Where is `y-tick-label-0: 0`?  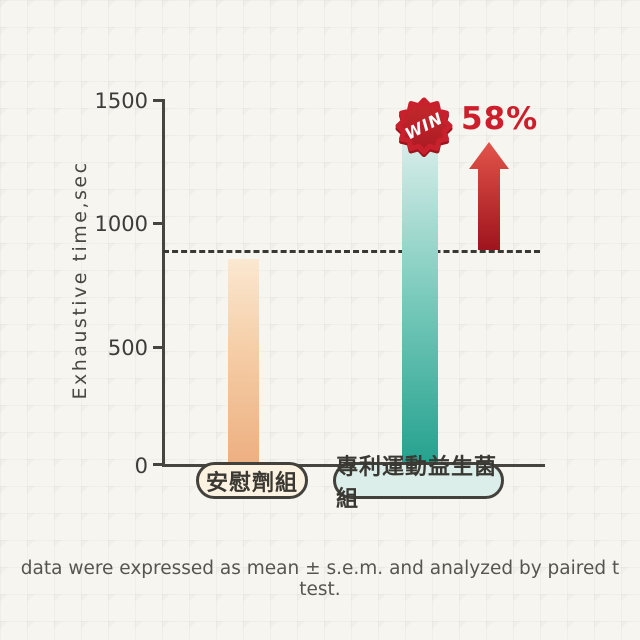 y-tick-label-0: 0 is located at coordinates (141, 466).